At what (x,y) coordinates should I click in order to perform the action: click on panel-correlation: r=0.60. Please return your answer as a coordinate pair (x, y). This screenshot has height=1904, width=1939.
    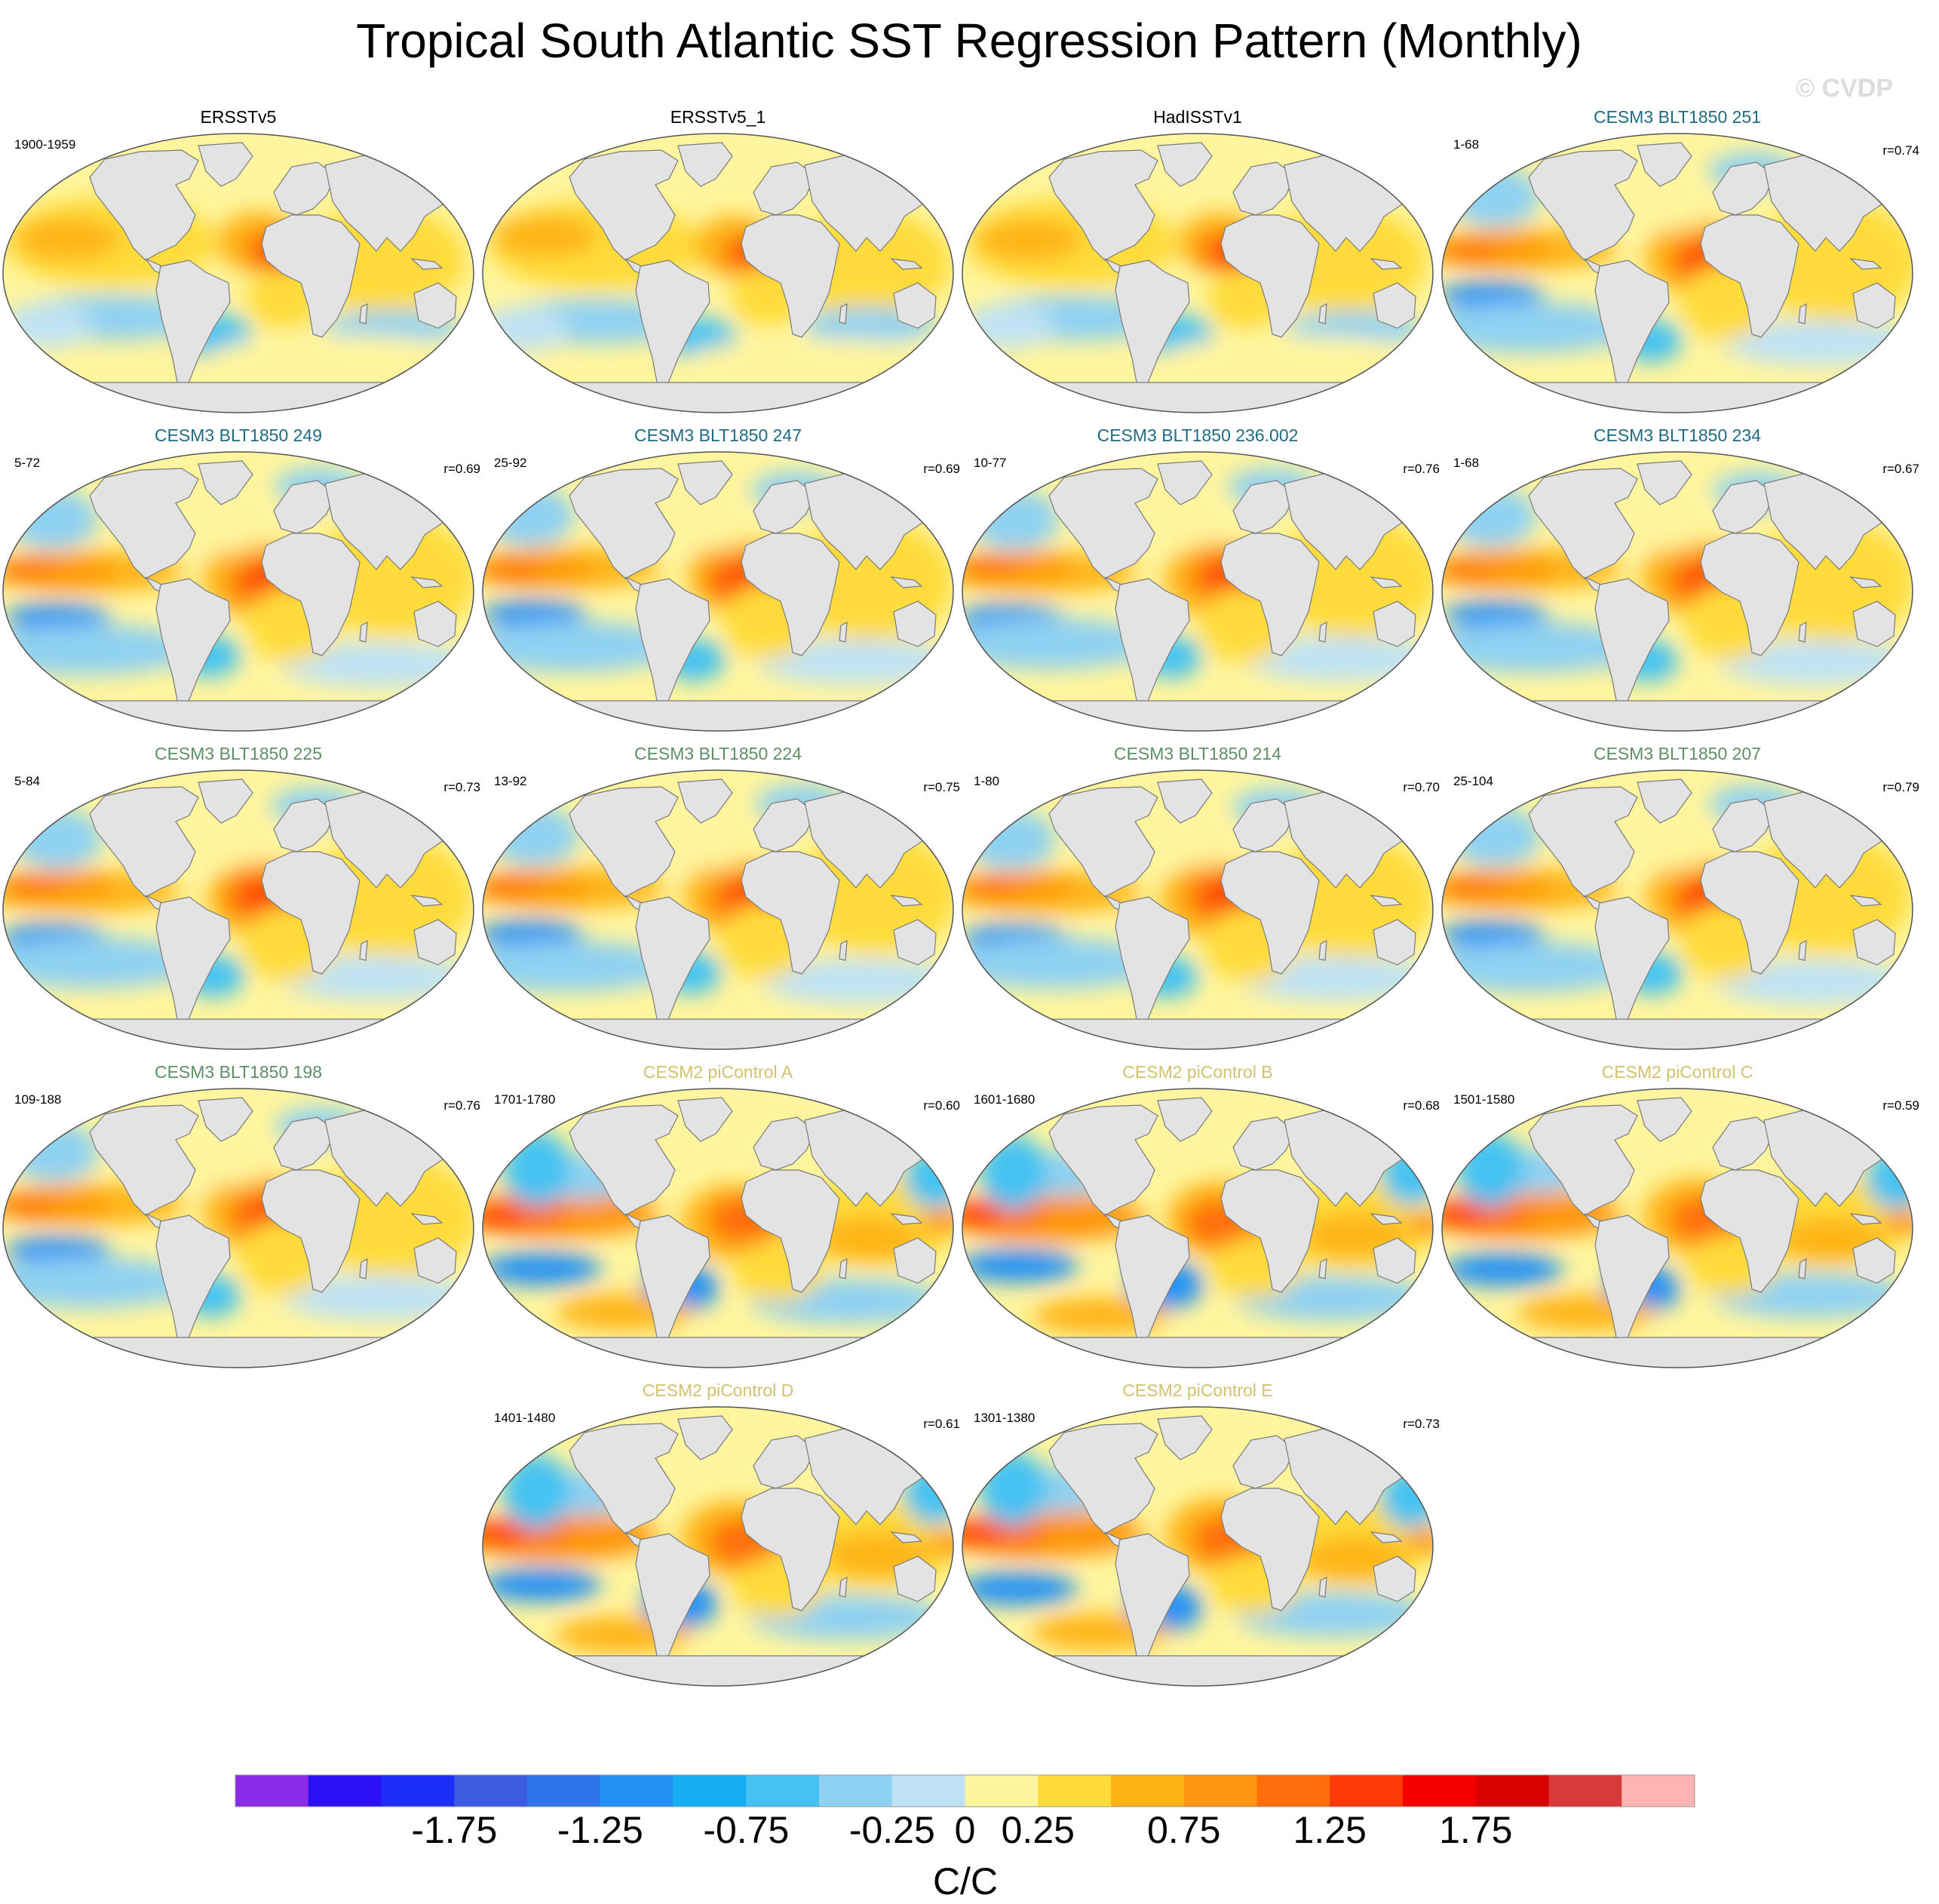
    Looking at the image, I should click on (941, 1105).